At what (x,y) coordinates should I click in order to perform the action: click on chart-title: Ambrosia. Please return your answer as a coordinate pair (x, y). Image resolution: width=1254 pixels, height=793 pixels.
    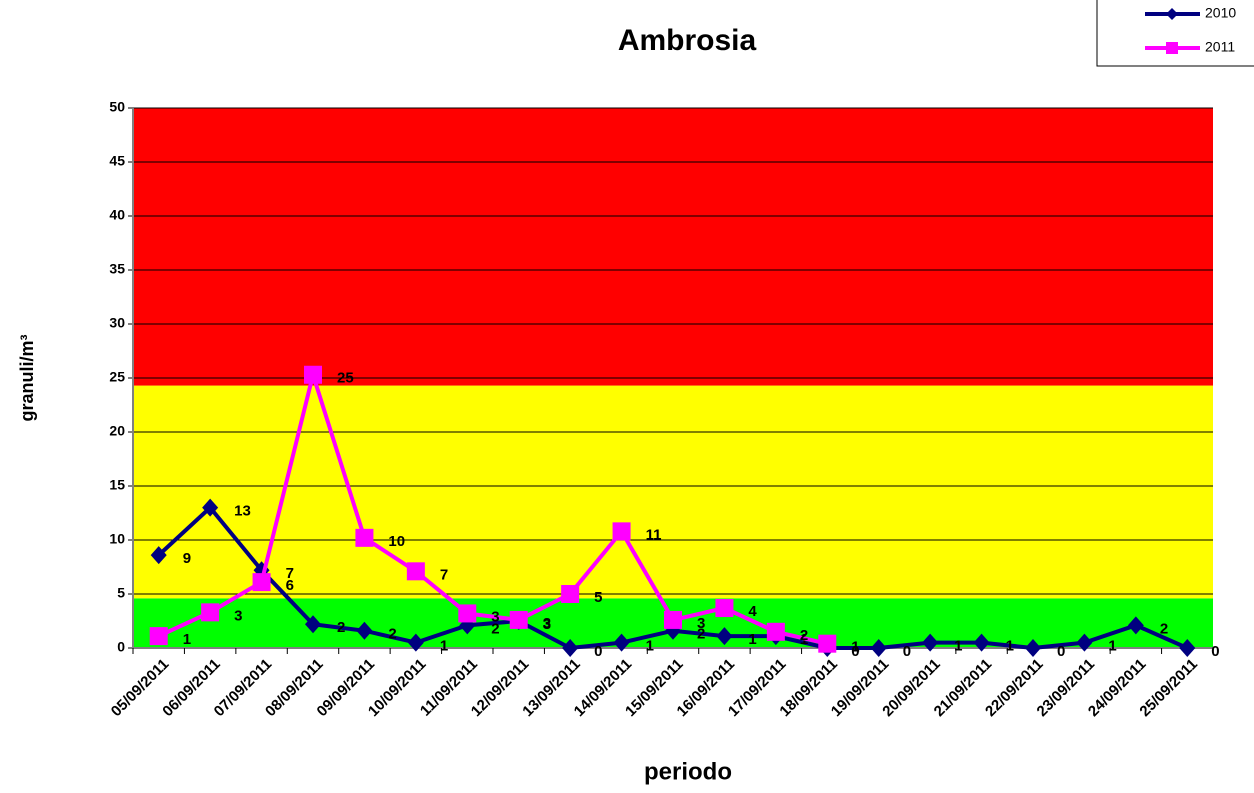
    Looking at the image, I should click on (687, 40).